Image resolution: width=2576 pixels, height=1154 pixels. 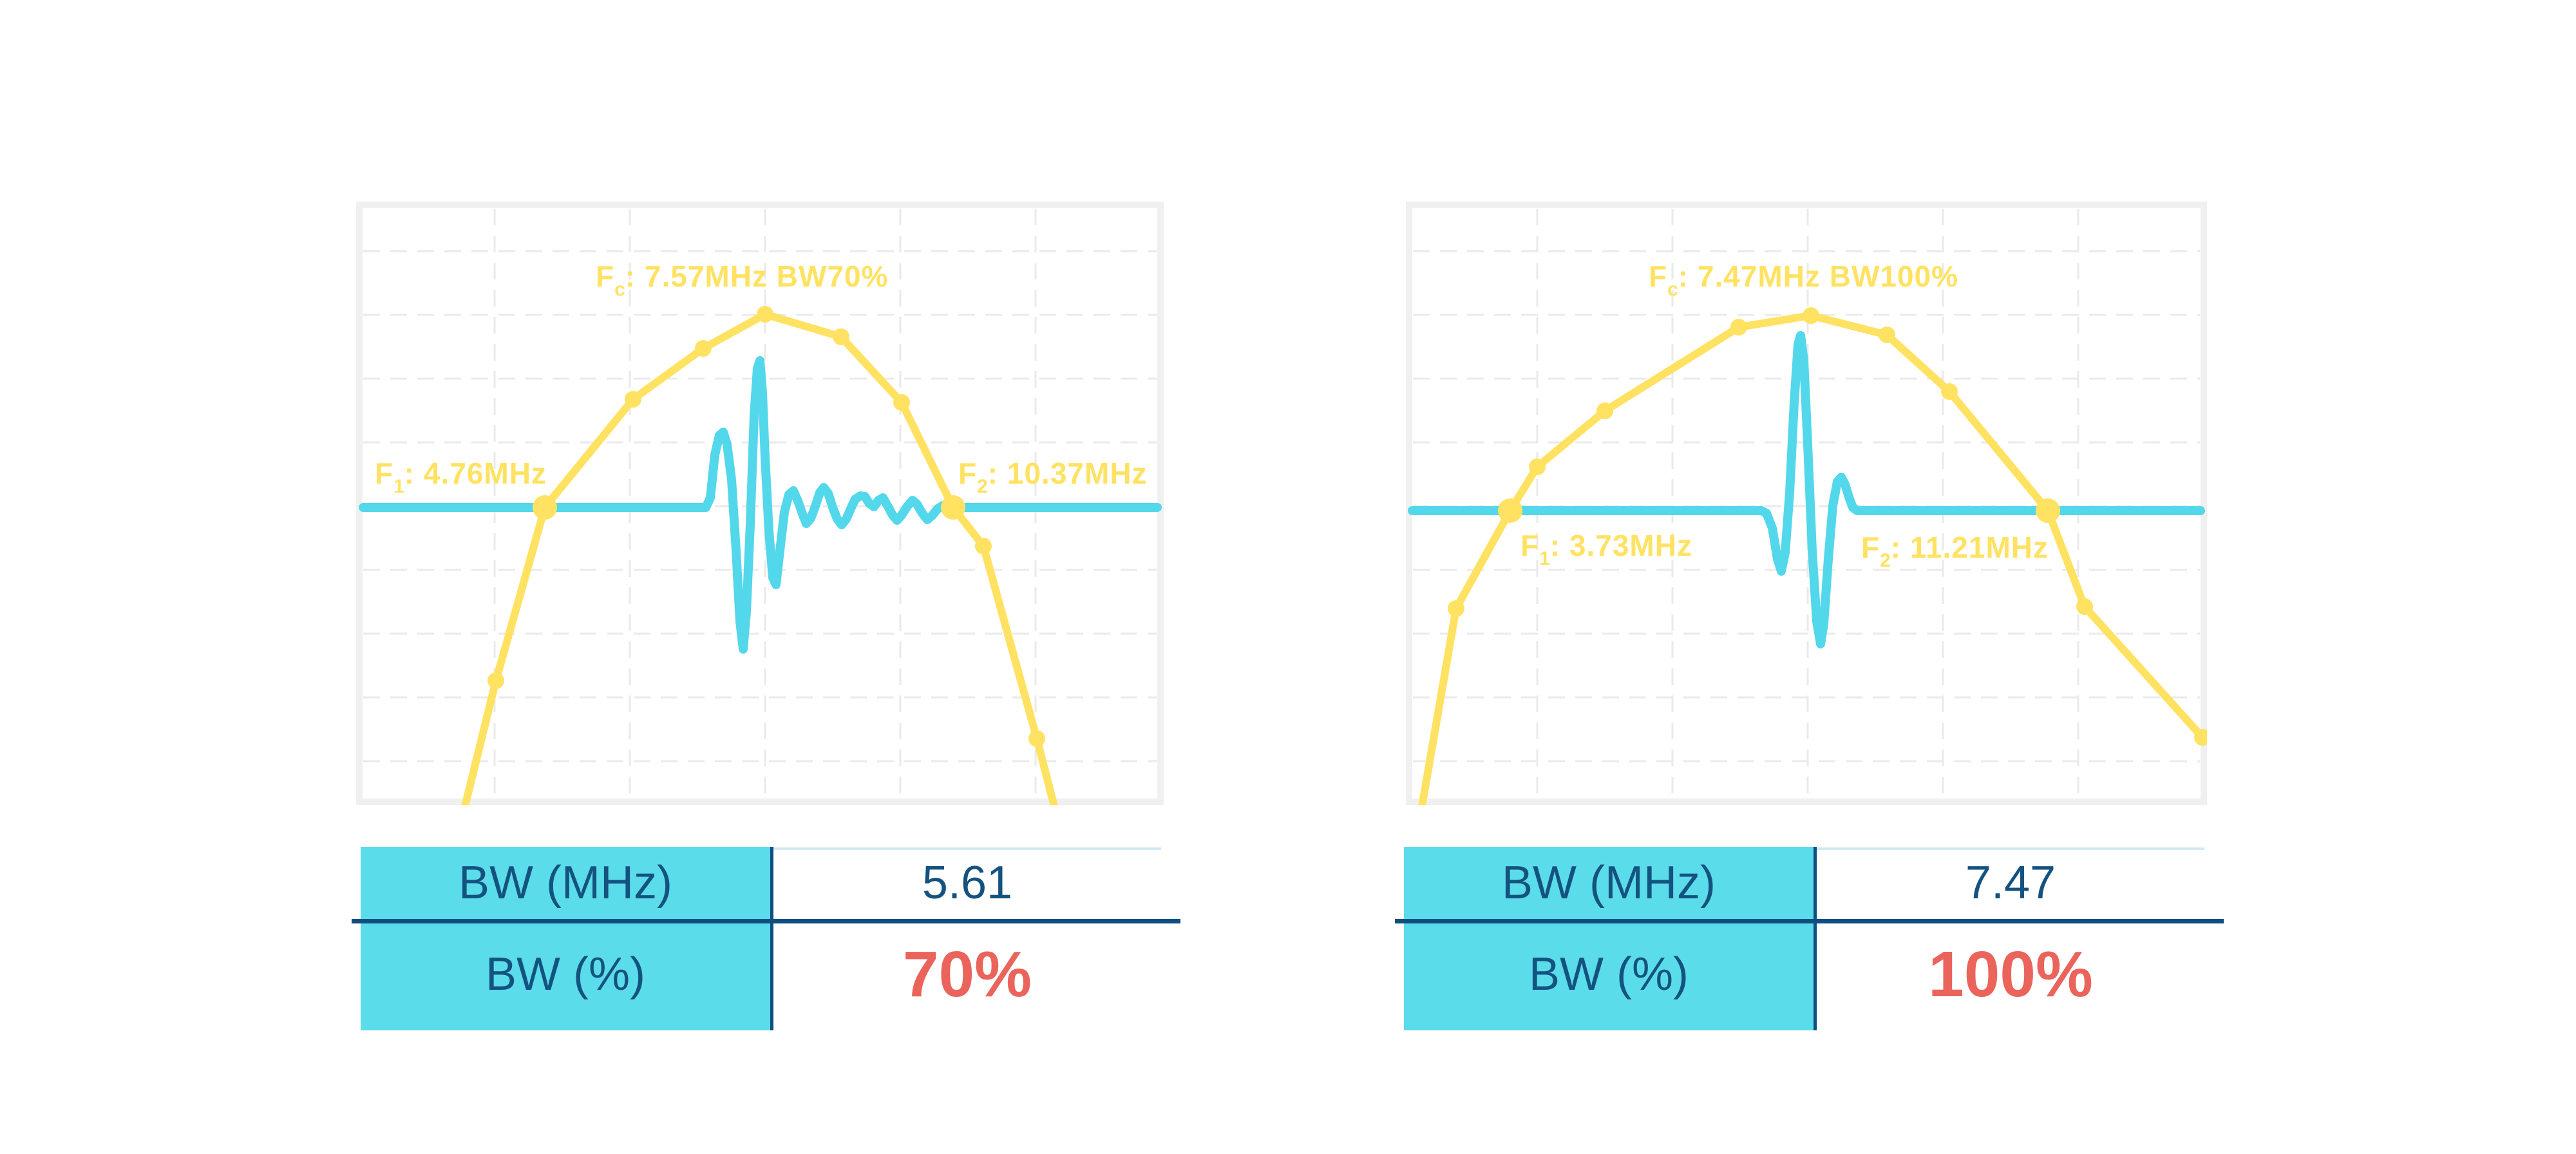 What do you see at coordinates (2010, 974) in the screenshot?
I see `bw-percent-value: 100%` at bounding box center [2010, 974].